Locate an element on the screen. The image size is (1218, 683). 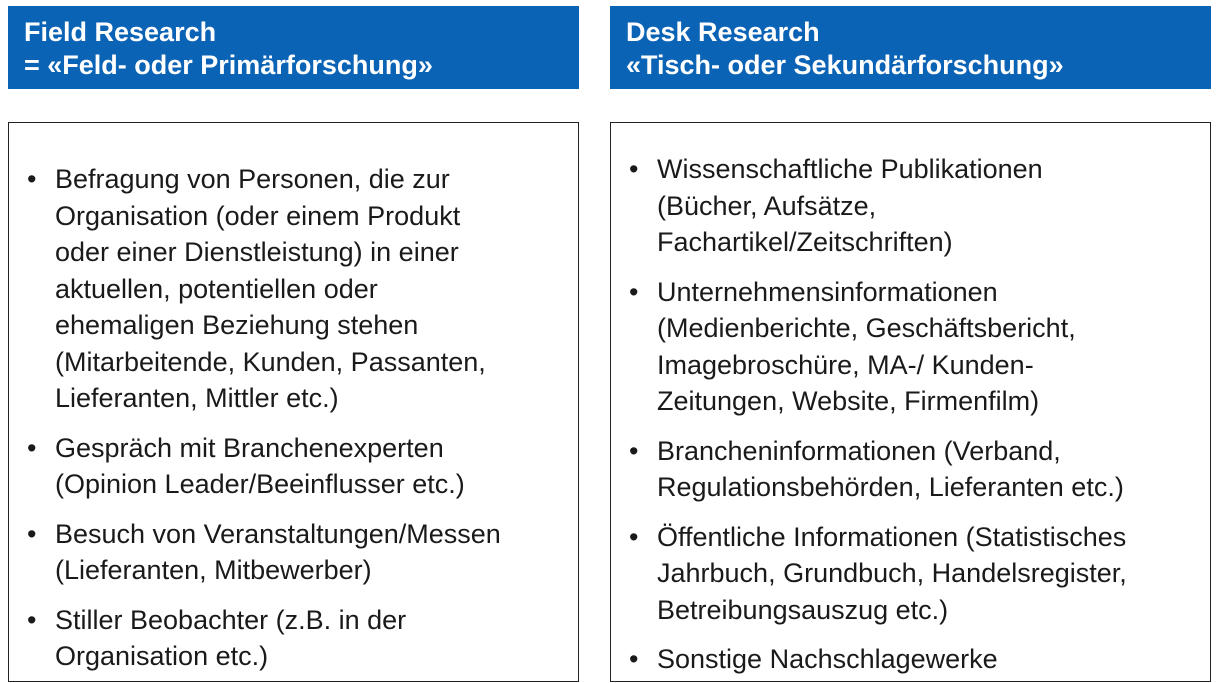
list-item-text: oder einer Dienstleistung) in einer is located at coordinates (257, 252).